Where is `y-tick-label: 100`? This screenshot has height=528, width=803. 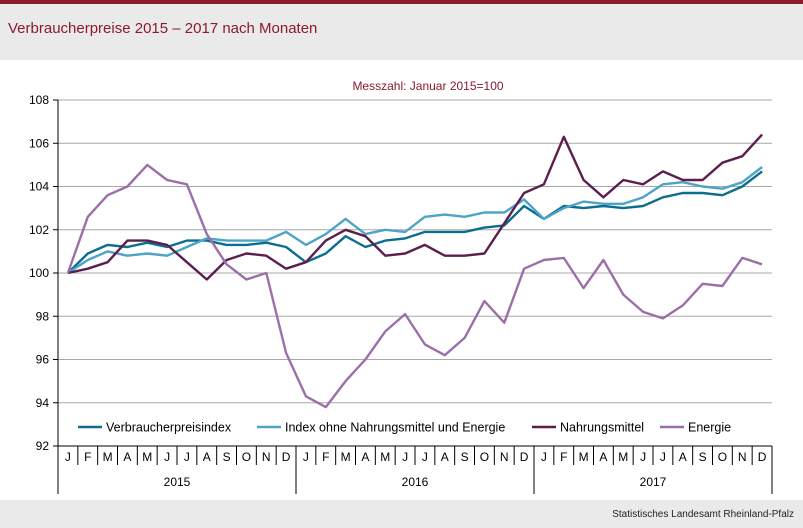 y-tick-label: 100 is located at coordinates (39, 273).